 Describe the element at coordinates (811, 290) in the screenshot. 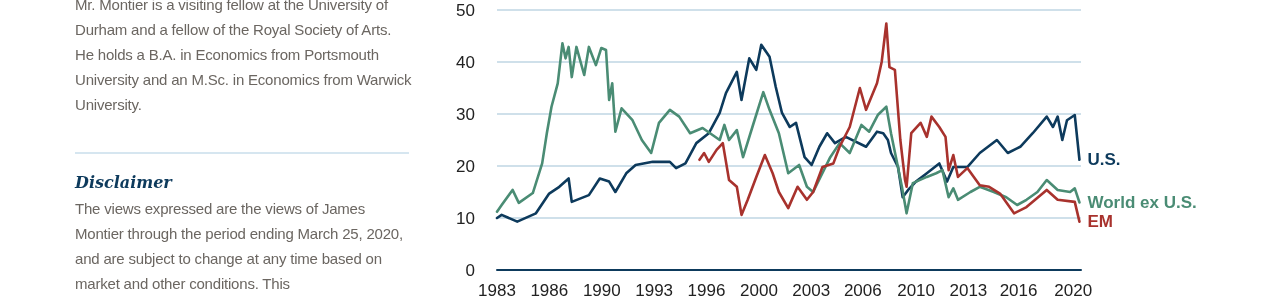

I see `x-tick-label: 2003` at that location.